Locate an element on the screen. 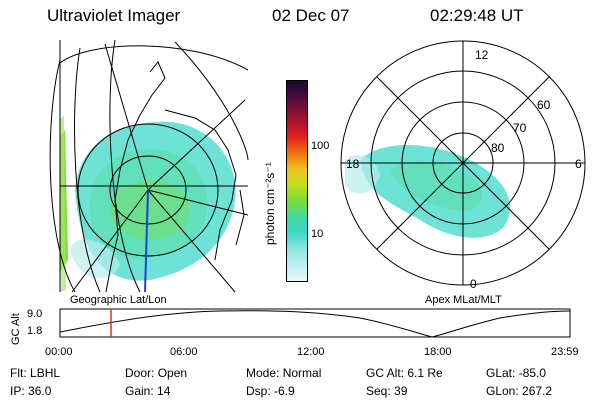  altitude-ytick-max: 9.0 is located at coordinates (35, 314).